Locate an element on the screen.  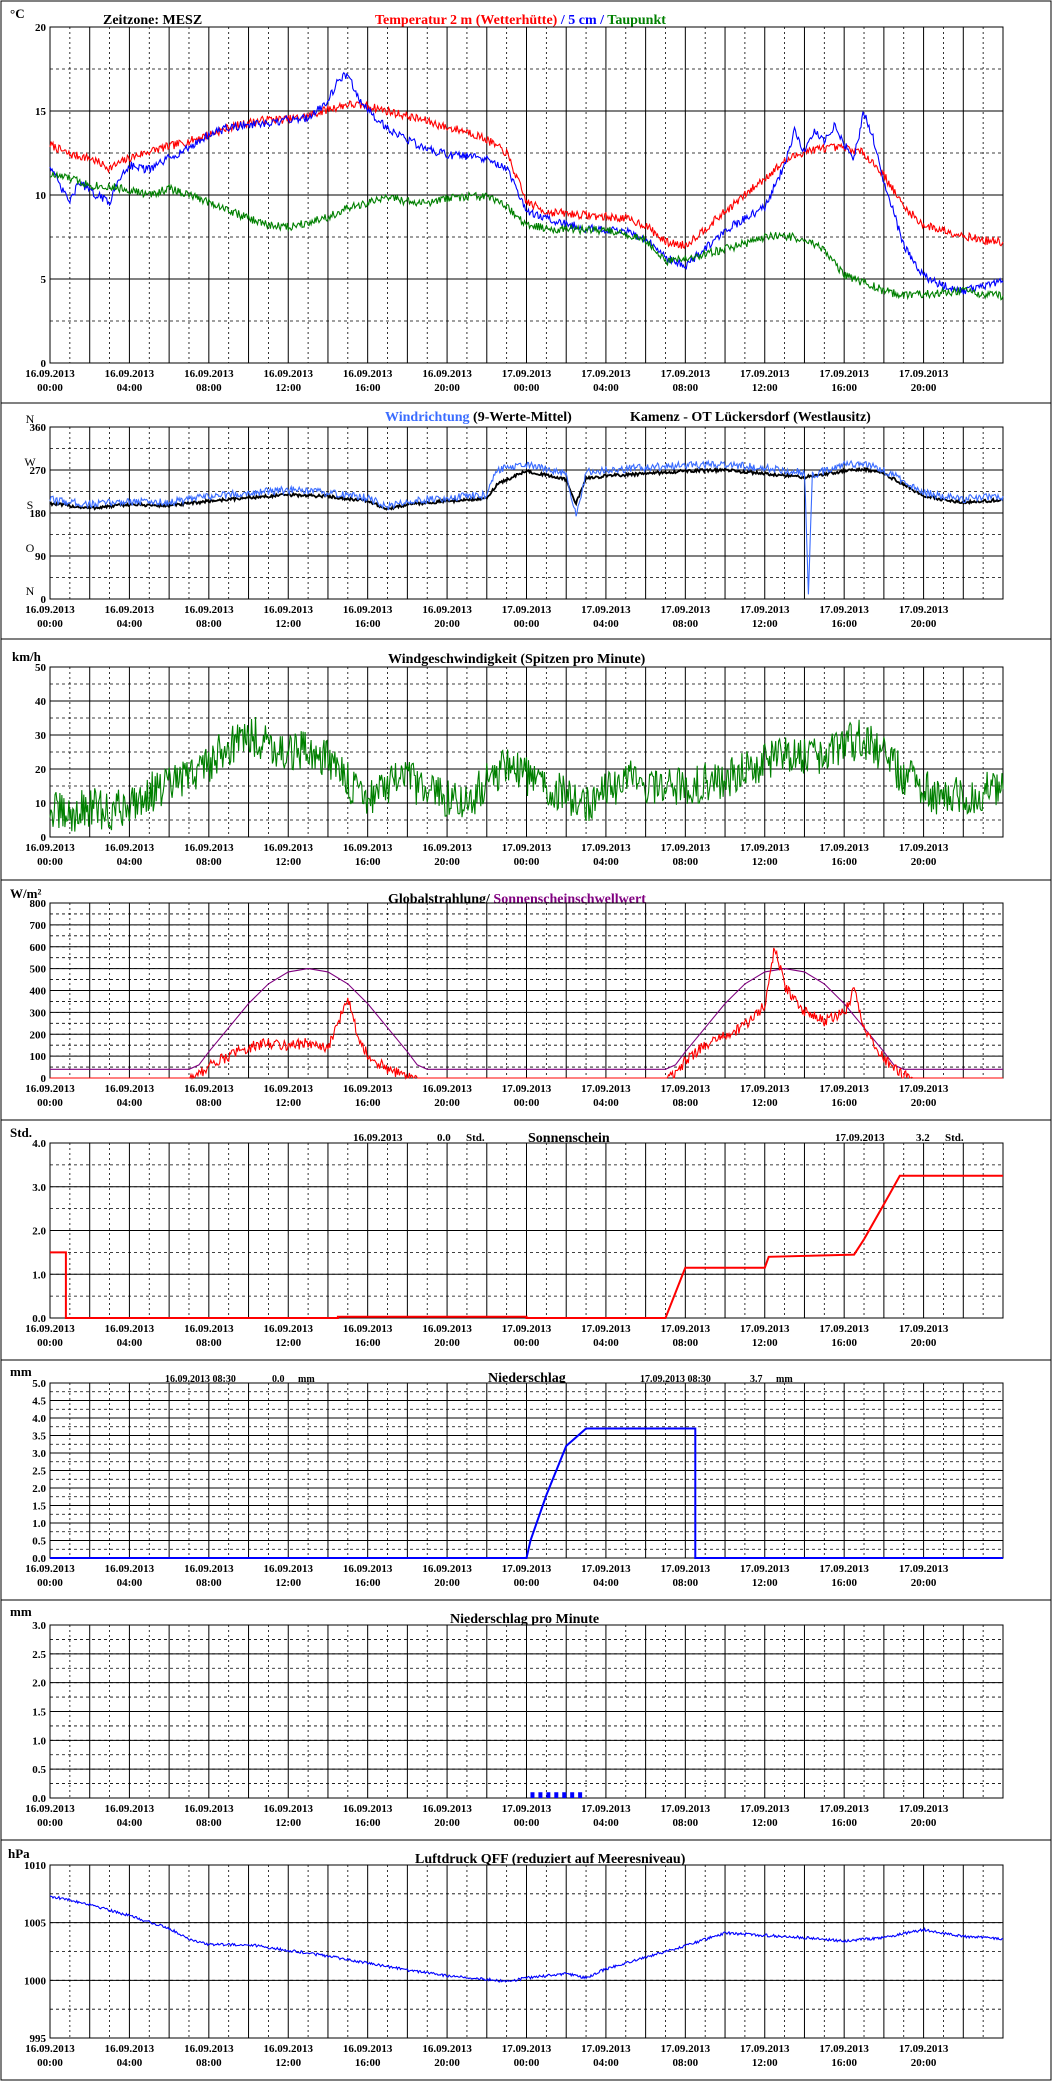
temp-title-sep2: / is located at coordinates (602, 20).